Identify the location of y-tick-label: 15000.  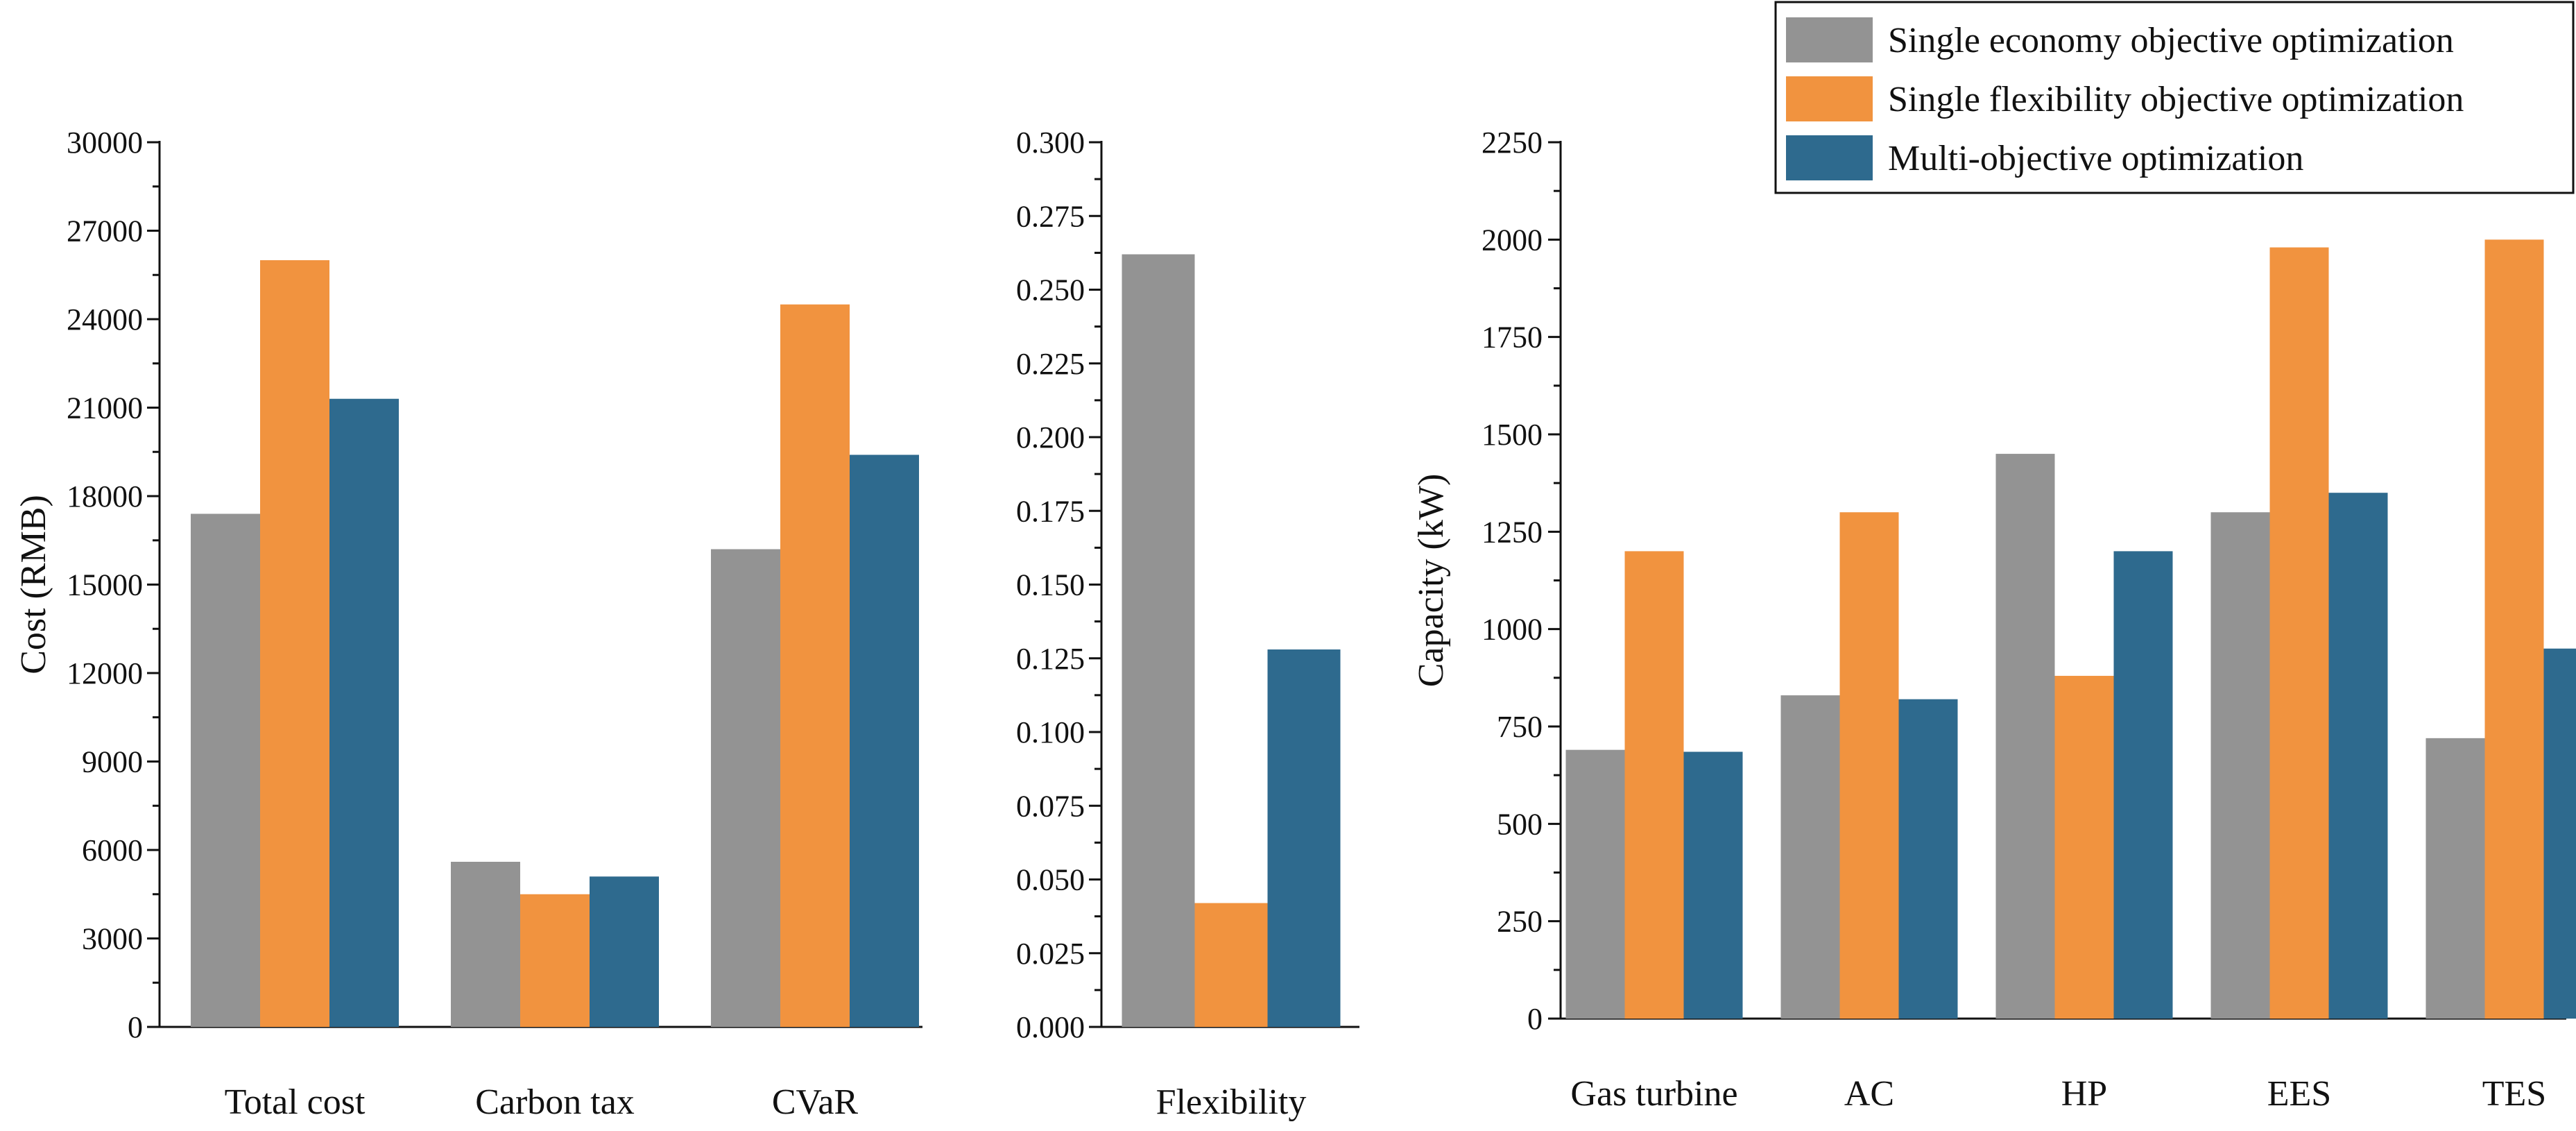
(105, 585).